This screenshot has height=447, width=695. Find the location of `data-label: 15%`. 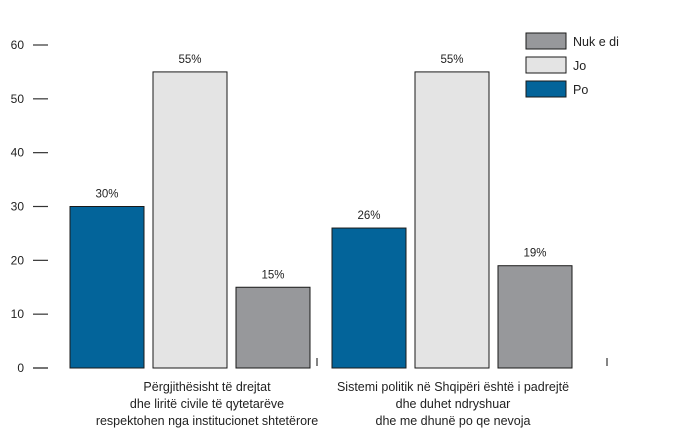

data-label: 15% is located at coordinates (272, 275).